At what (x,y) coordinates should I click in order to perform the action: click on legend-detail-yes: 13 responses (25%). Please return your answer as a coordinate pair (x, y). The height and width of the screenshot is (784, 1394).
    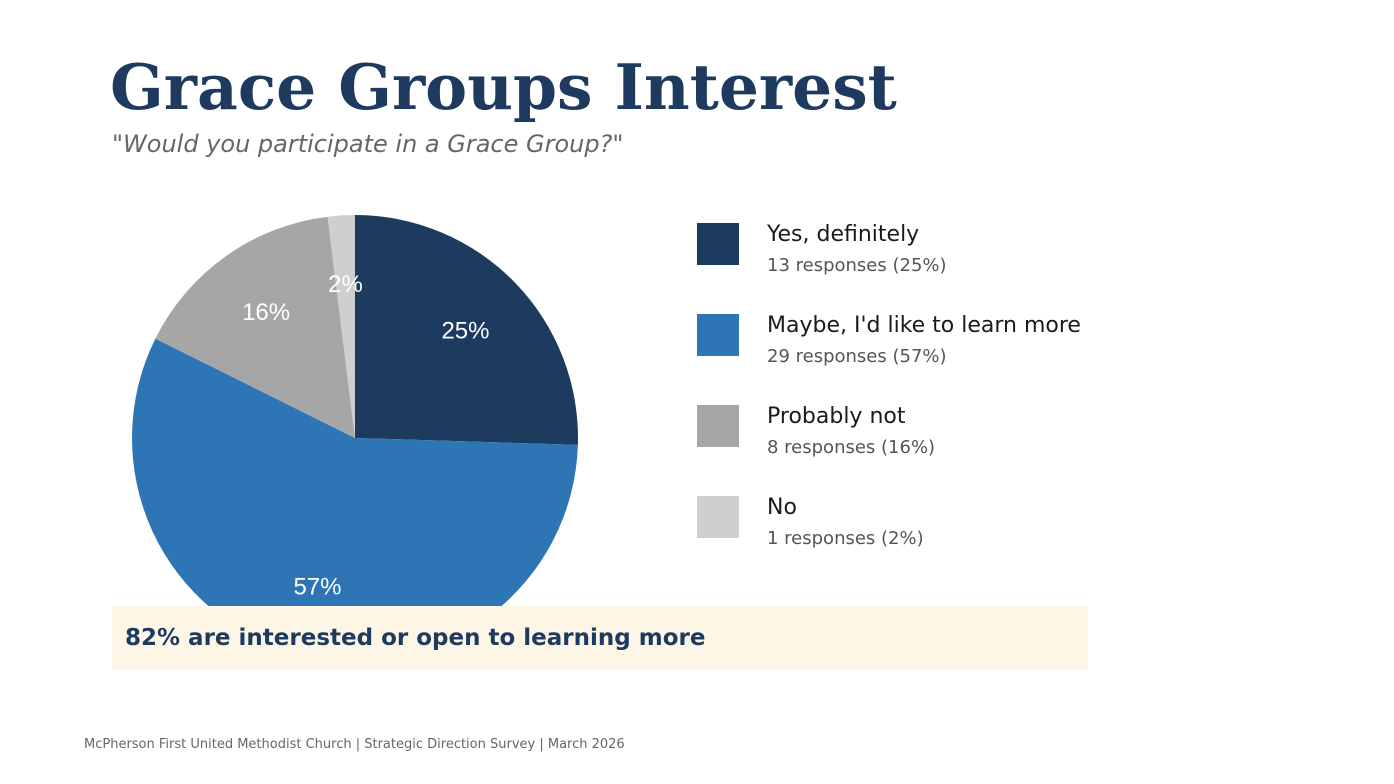
    Looking at the image, I should click on (857, 265).